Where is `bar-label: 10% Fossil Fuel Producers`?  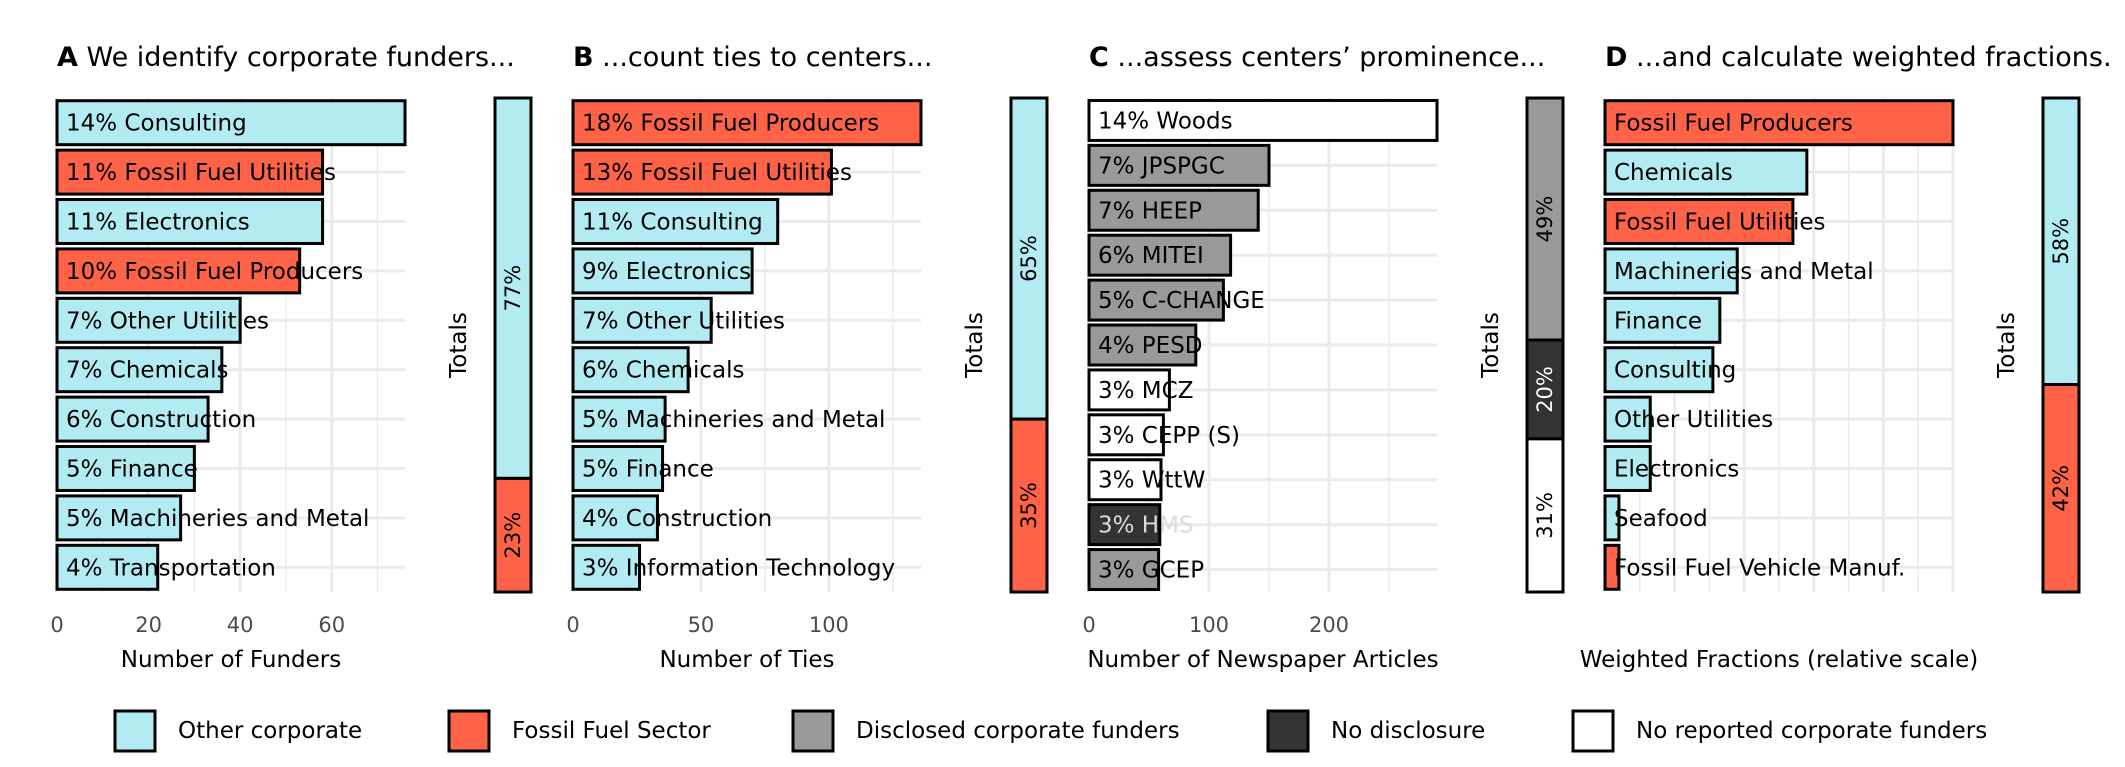
bar-label: 10% Fossil Fuel Producers is located at coordinates (214, 272).